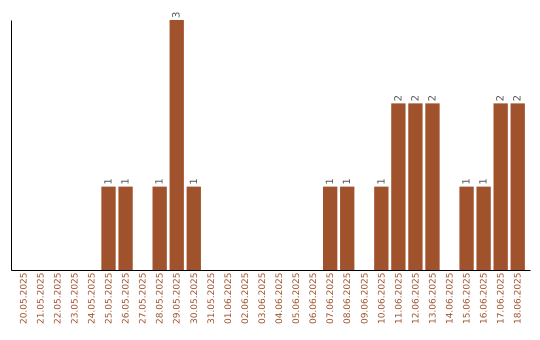 The width and height of the screenshot is (540, 340). I want to click on x-tick-label: 17.06.2025, so click(501, 298).